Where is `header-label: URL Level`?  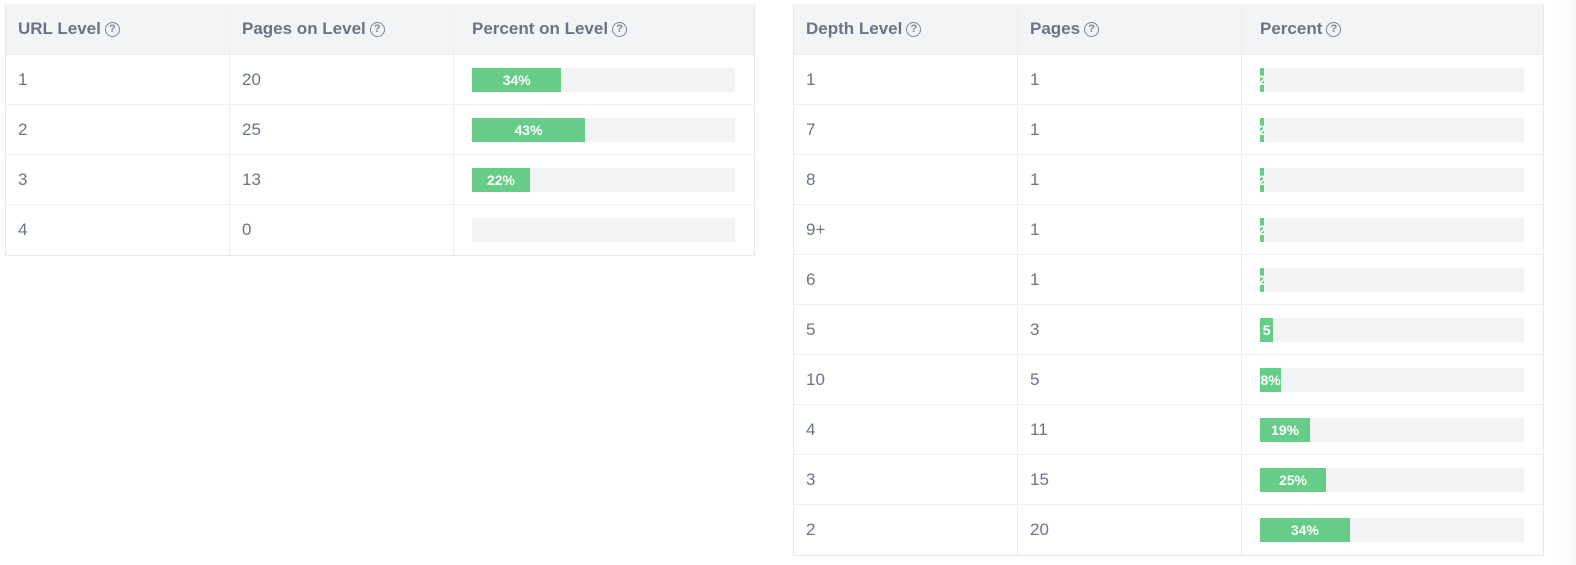
header-label: URL Level is located at coordinates (59, 28).